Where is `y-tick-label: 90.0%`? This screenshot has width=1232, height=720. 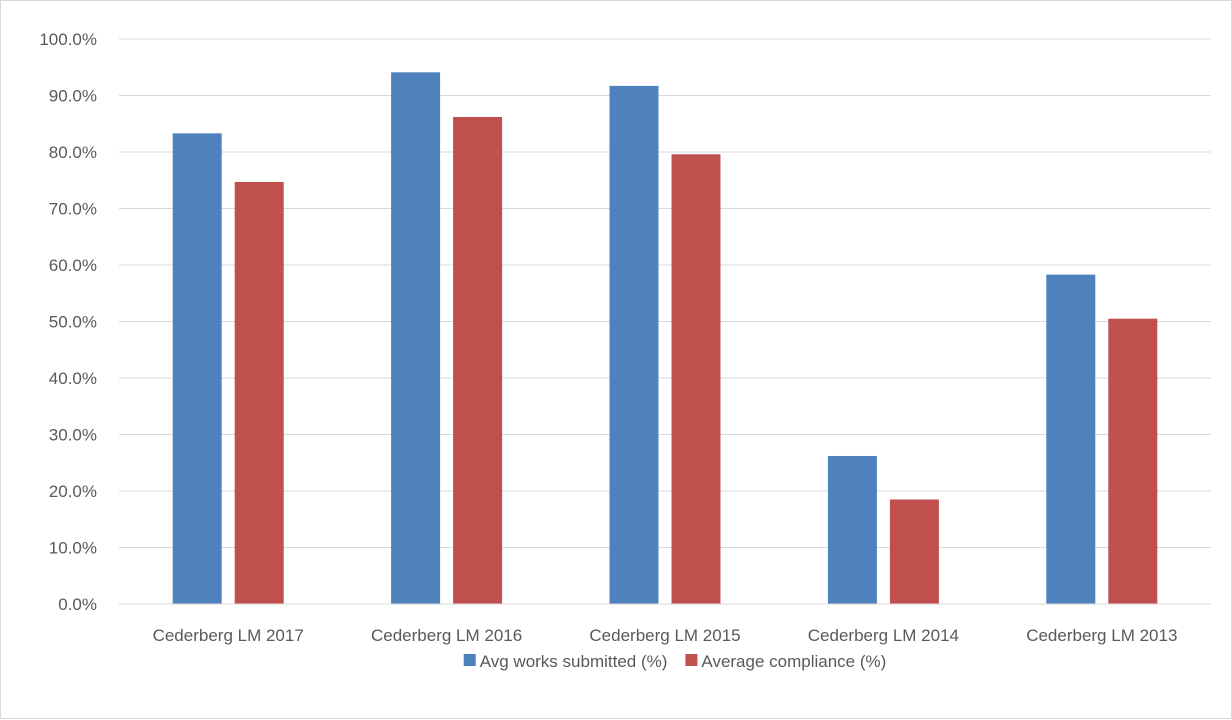 y-tick-label: 90.0% is located at coordinates (73, 96).